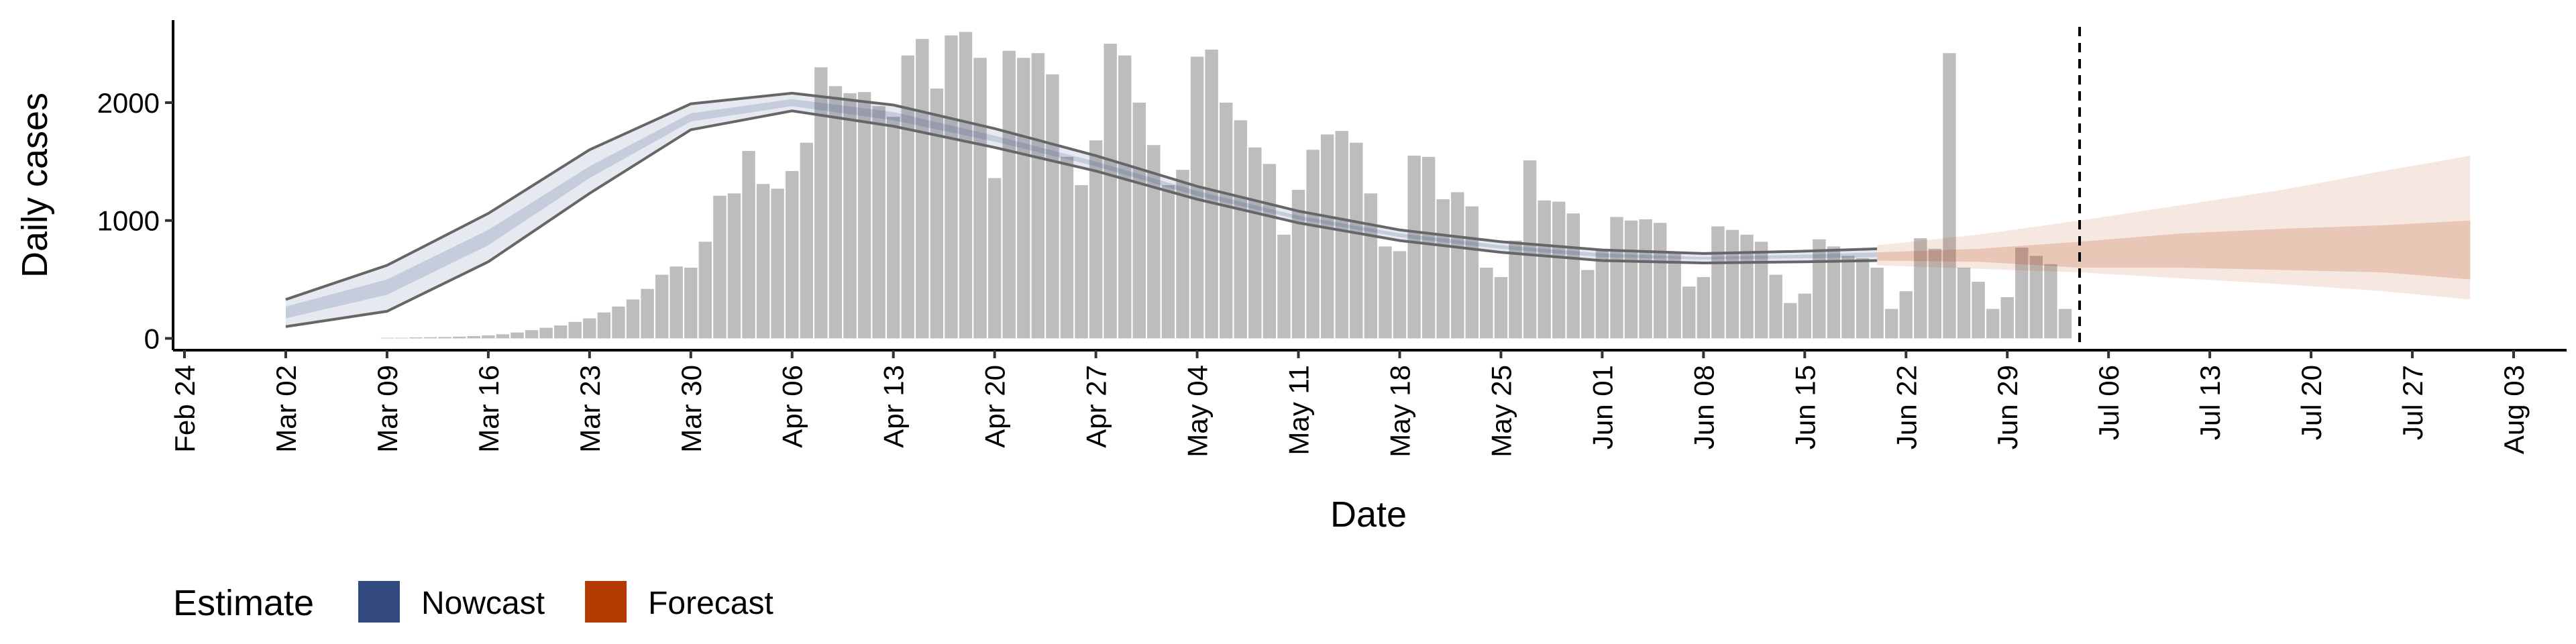  What do you see at coordinates (792, 406) in the screenshot?
I see `x-tick-label: Apr 06` at bounding box center [792, 406].